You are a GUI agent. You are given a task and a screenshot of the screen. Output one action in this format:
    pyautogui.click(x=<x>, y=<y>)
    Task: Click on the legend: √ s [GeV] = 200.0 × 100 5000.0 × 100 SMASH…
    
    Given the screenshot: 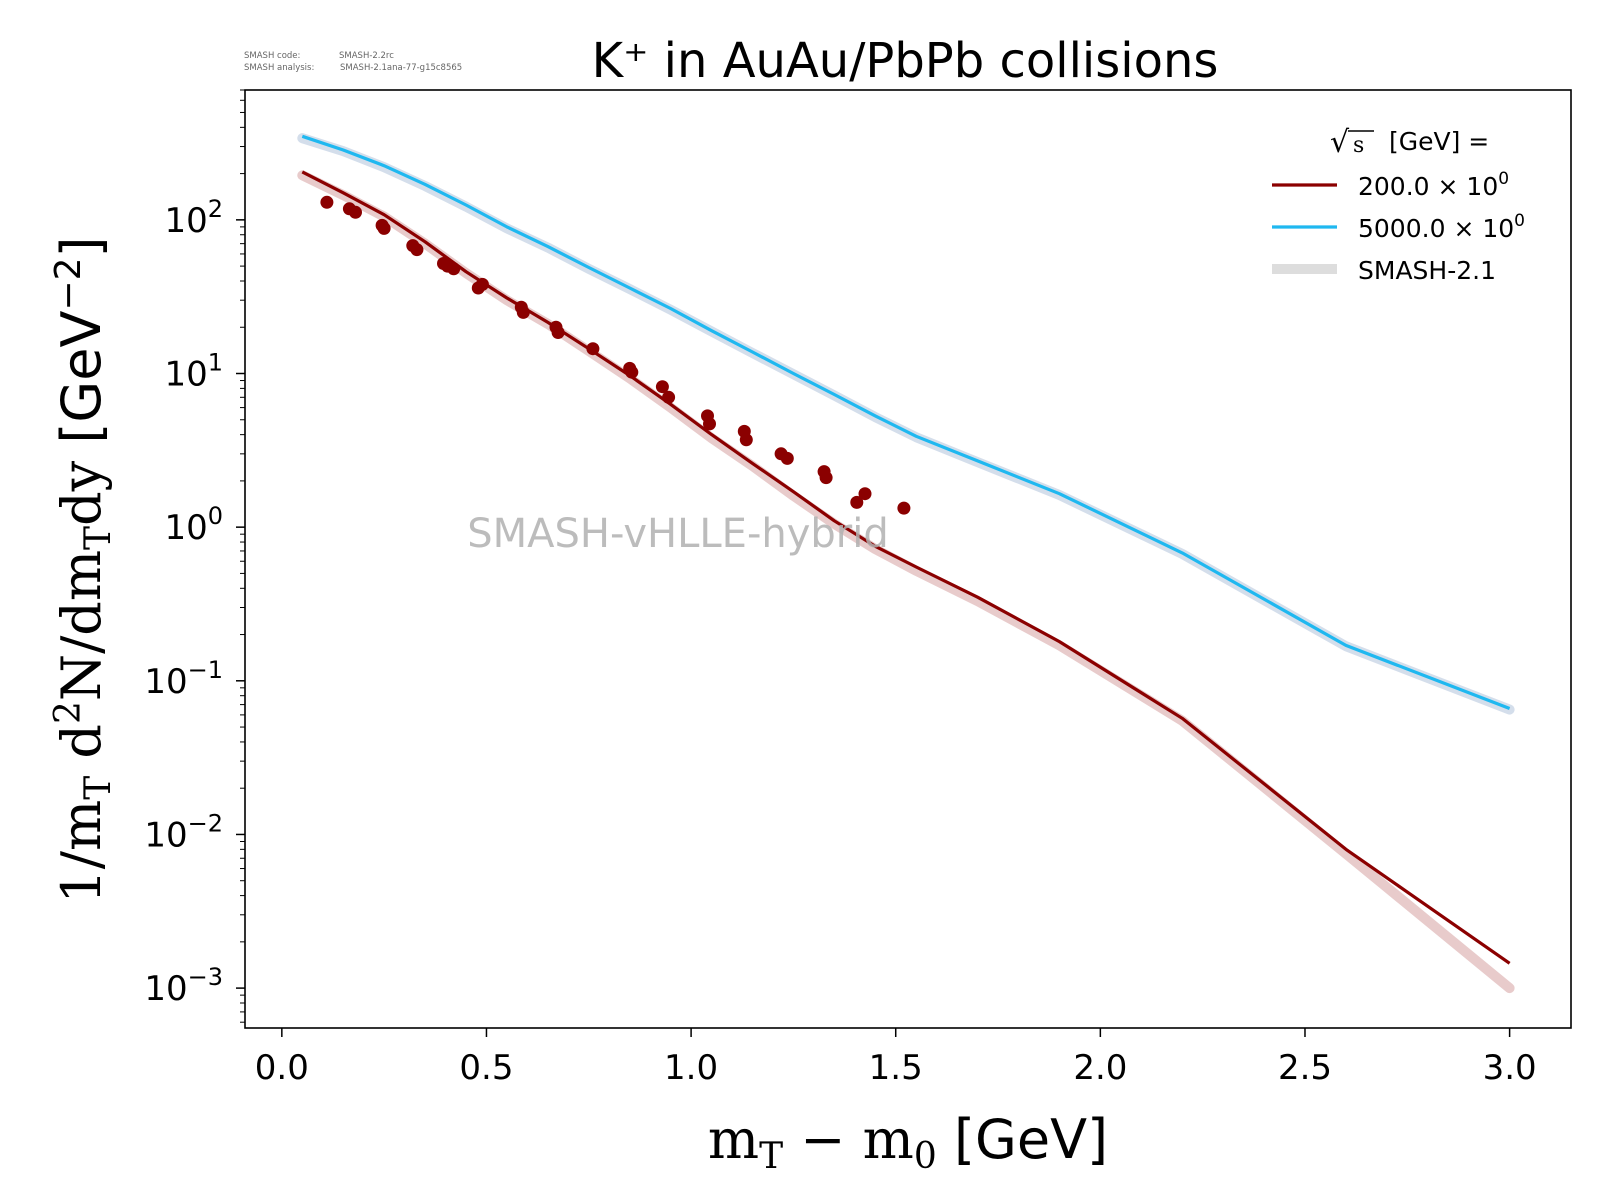 What is the action you would take?
    pyautogui.click(x=1398, y=205)
    